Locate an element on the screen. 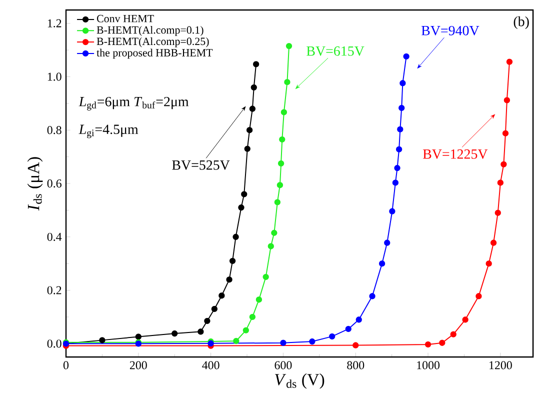 The image size is (534, 405). x-tick-label: 400 is located at coordinates (211, 365).